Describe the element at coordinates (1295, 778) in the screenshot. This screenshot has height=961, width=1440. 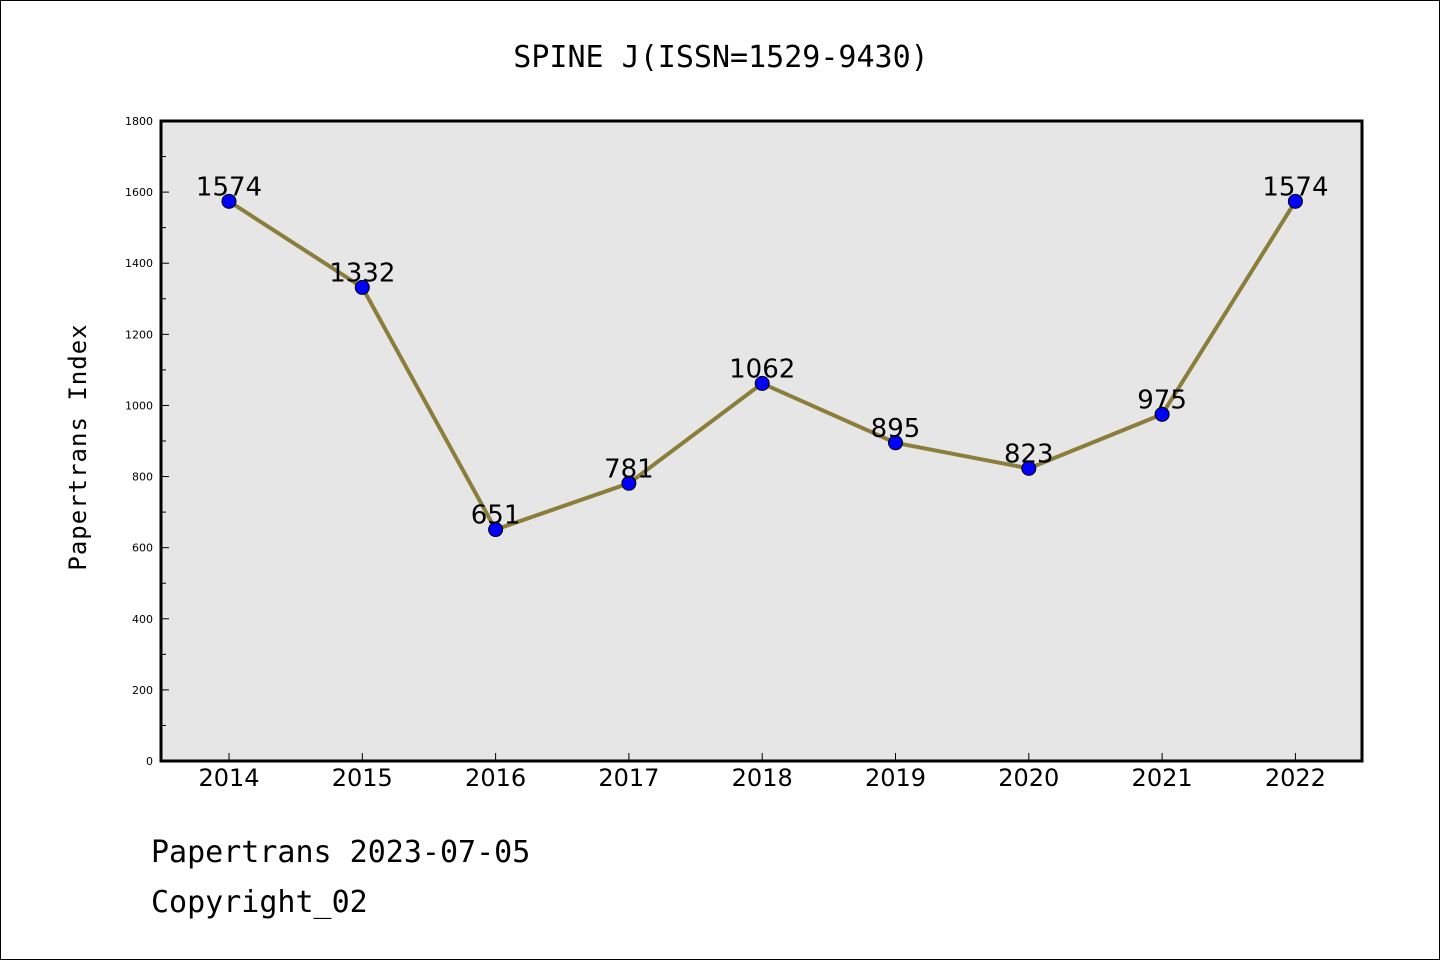
I see `x-tick-label: 2022` at that location.